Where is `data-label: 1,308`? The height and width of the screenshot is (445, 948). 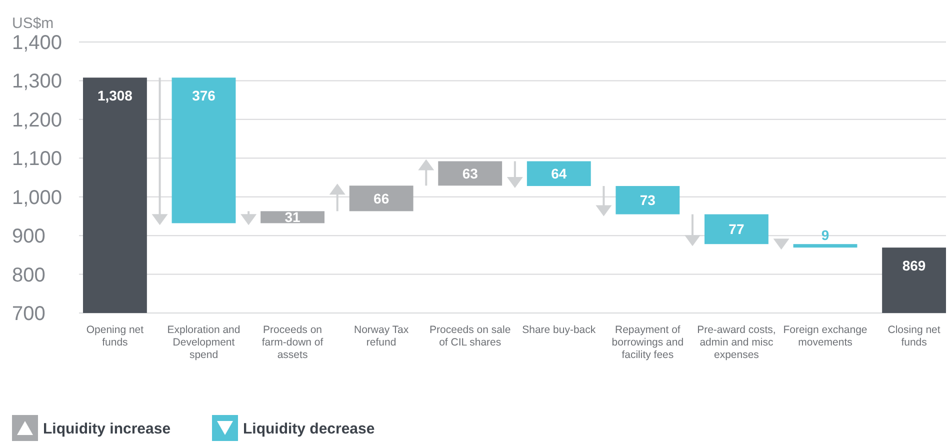
data-label: 1,308 is located at coordinates (115, 96).